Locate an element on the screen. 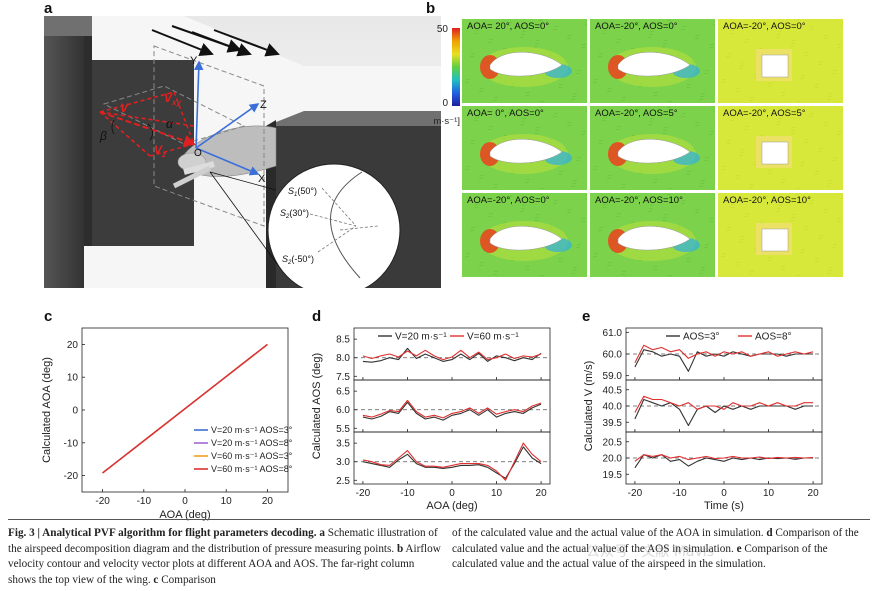 The image size is (876, 591). y-tick-label: 7.5 is located at coordinates (343, 377).